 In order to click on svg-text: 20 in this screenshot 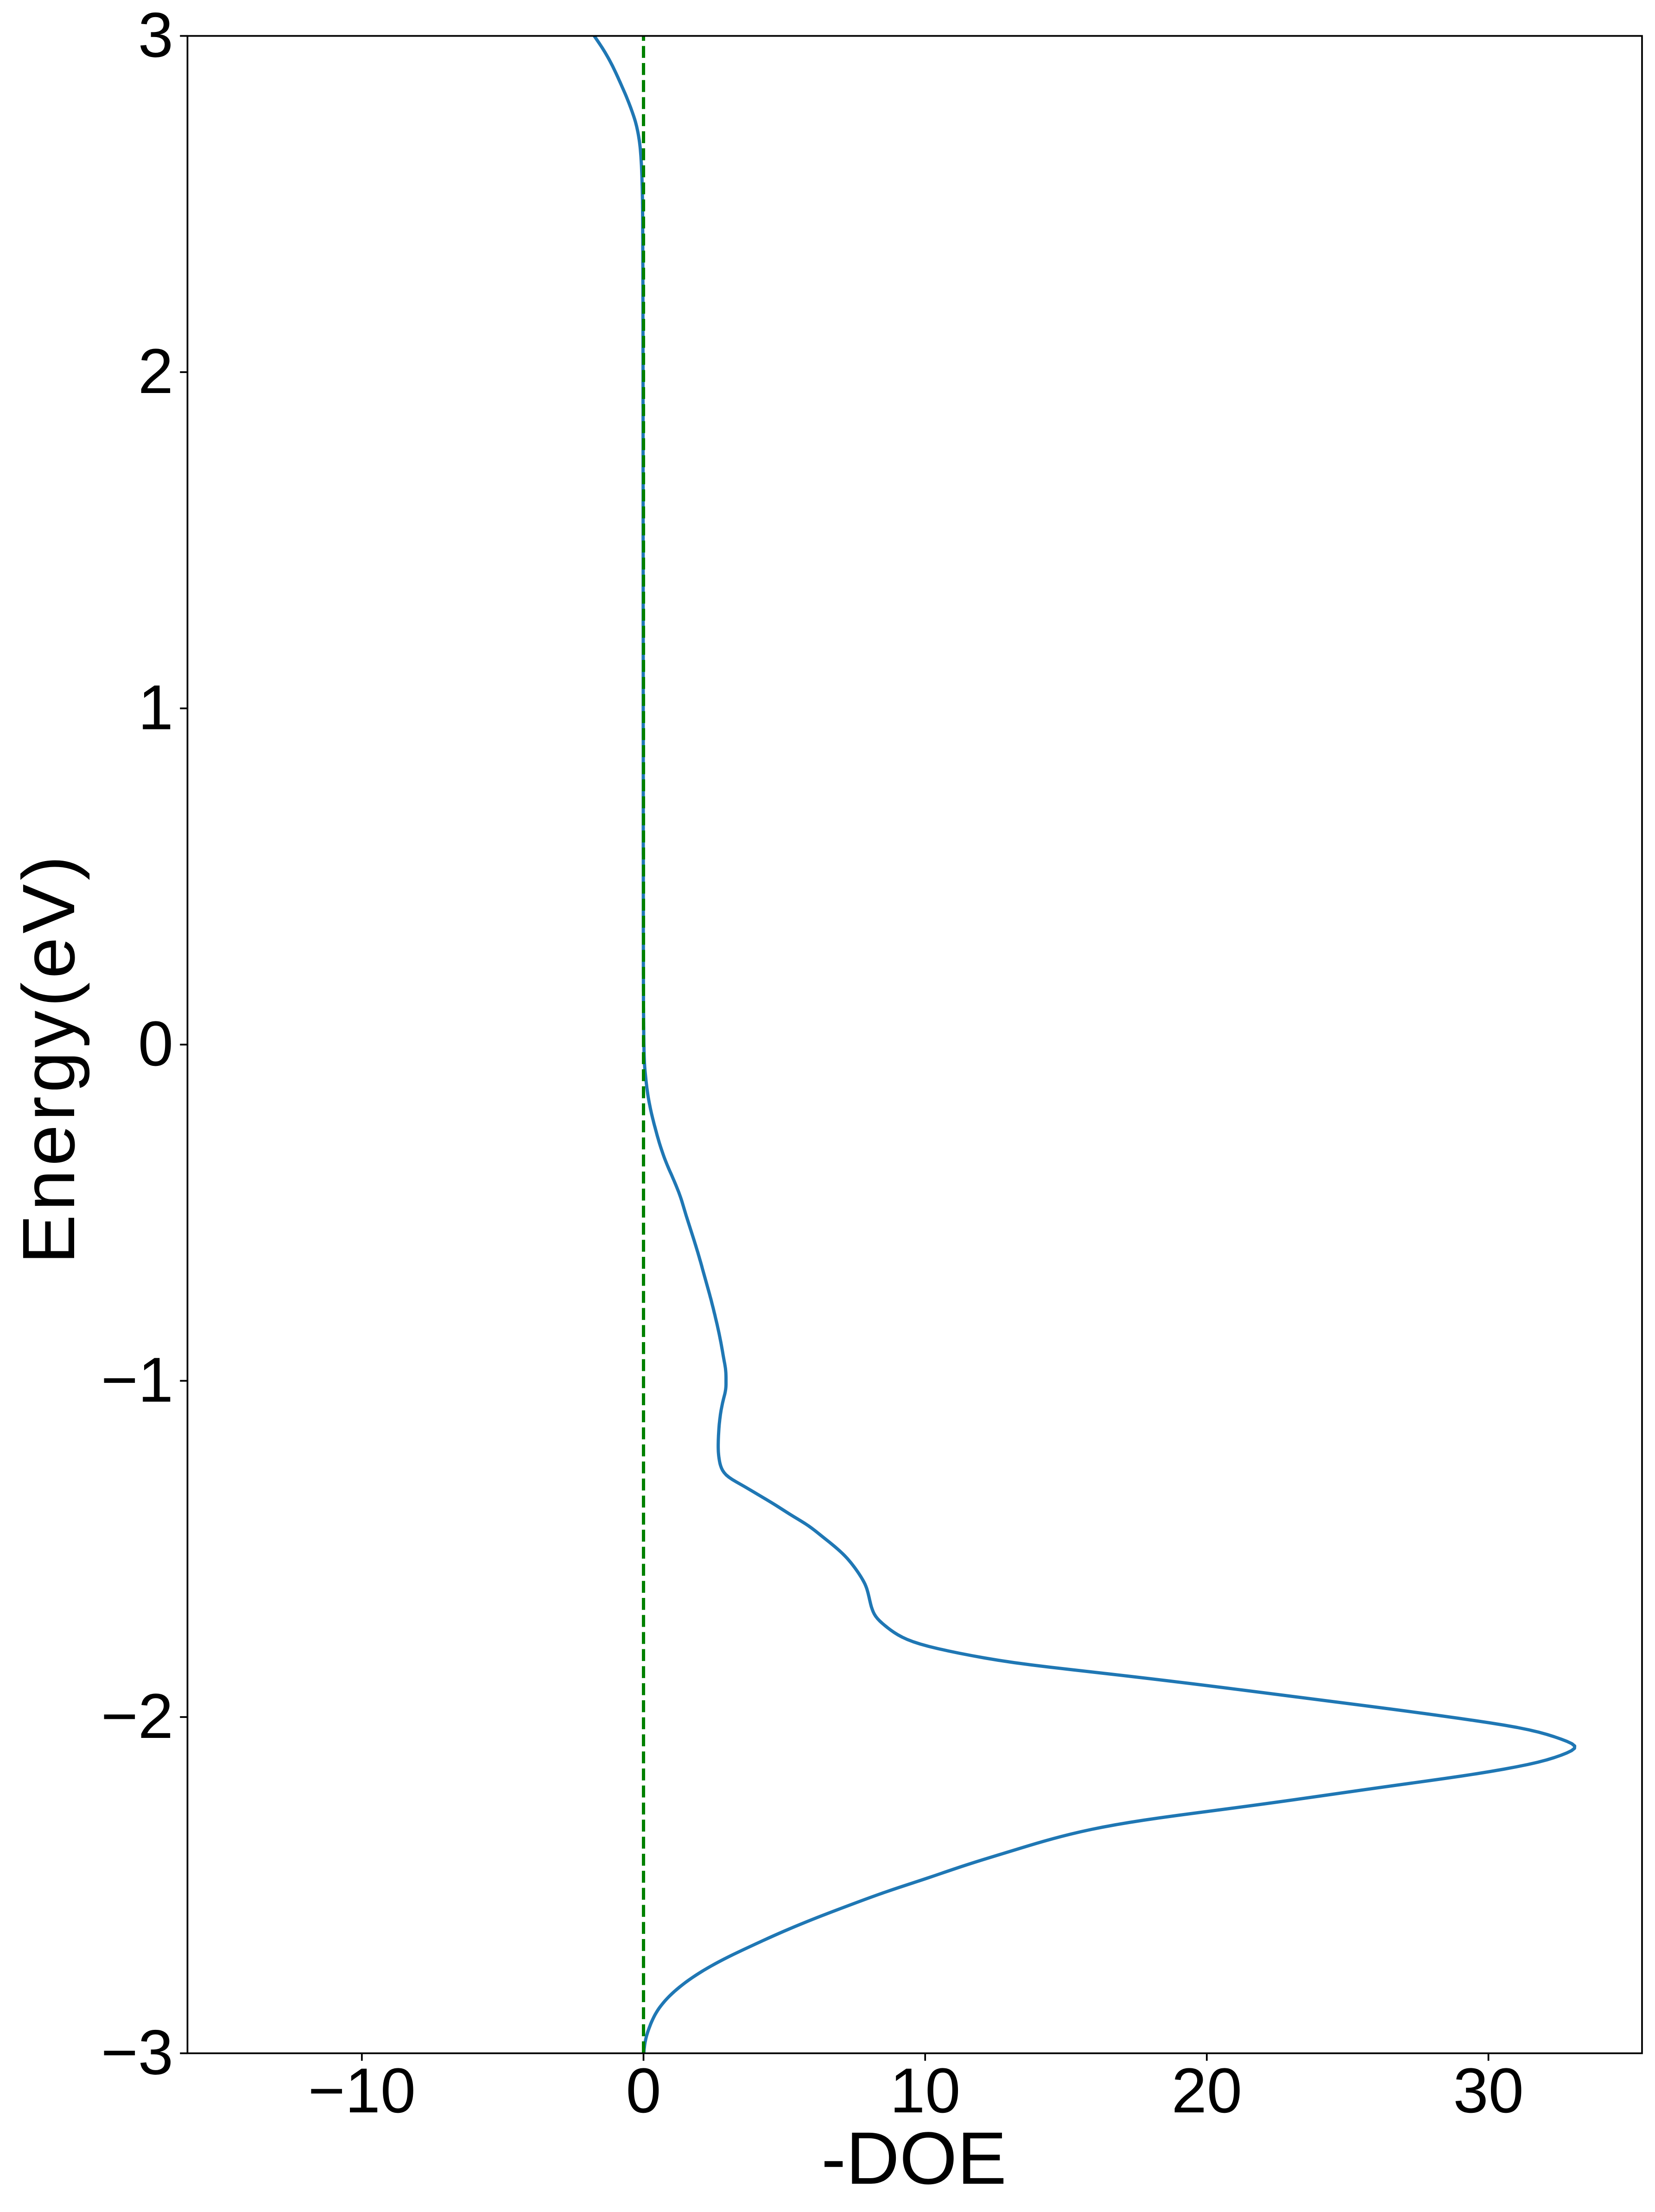, I will do `click(1207, 2090)`.